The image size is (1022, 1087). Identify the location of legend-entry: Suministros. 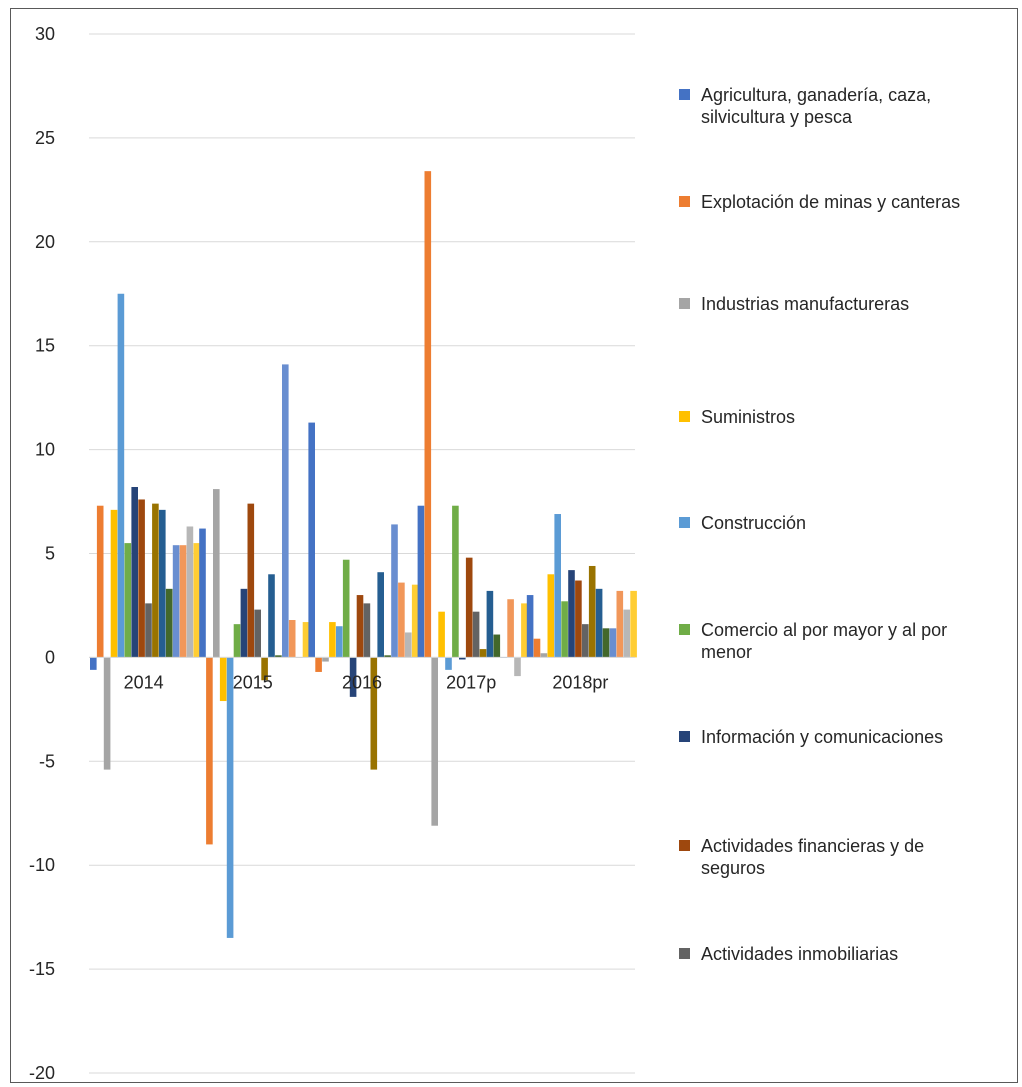
(737, 417).